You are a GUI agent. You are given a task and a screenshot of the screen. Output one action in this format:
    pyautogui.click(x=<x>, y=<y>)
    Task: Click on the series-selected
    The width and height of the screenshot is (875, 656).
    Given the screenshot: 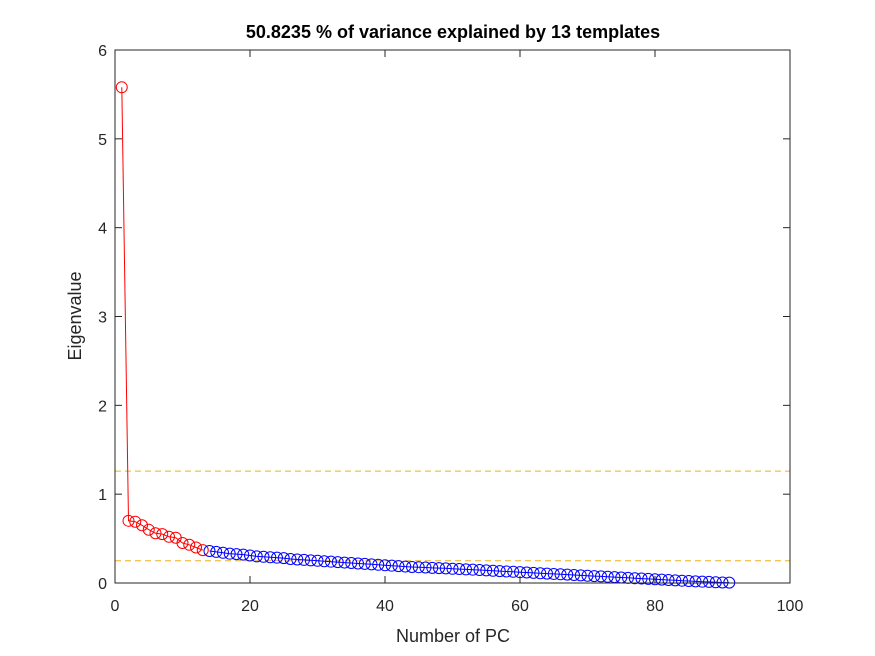 What is the action you would take?
    pyautogui.click(x=162, y=319)
    